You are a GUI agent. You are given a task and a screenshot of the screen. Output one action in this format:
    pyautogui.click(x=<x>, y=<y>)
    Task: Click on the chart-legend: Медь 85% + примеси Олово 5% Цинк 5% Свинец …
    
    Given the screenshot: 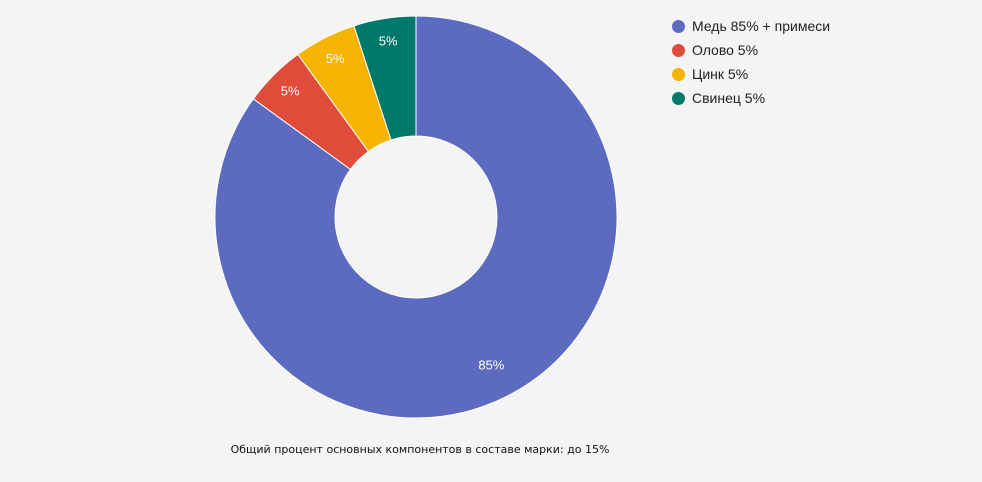 What is the action you would take?
    pyautogui.click(x=751, y=62)
    